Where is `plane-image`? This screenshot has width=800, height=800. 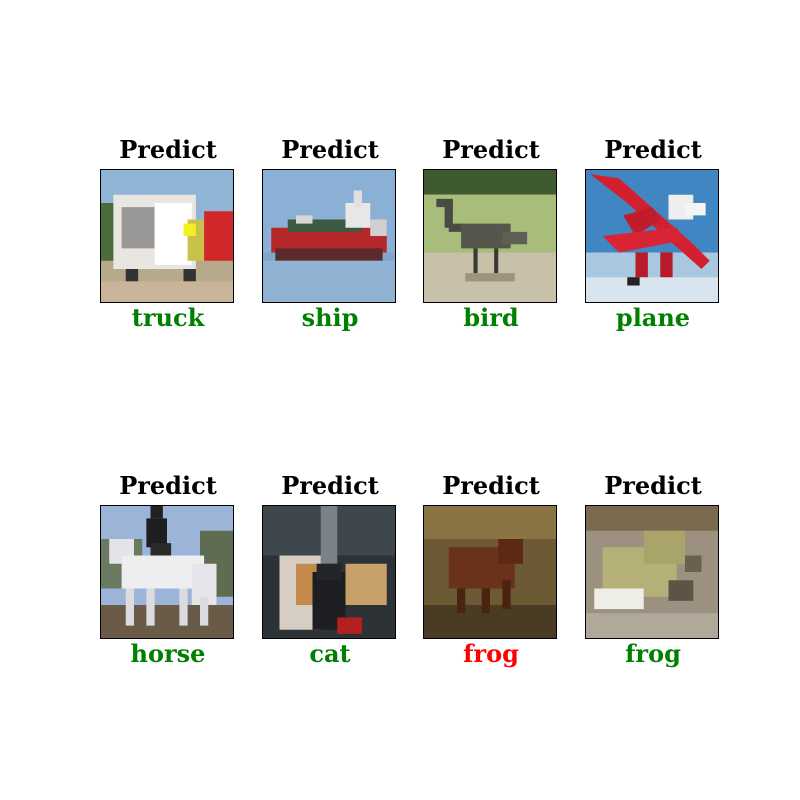
plane-image is located at coordinates (652, 236).